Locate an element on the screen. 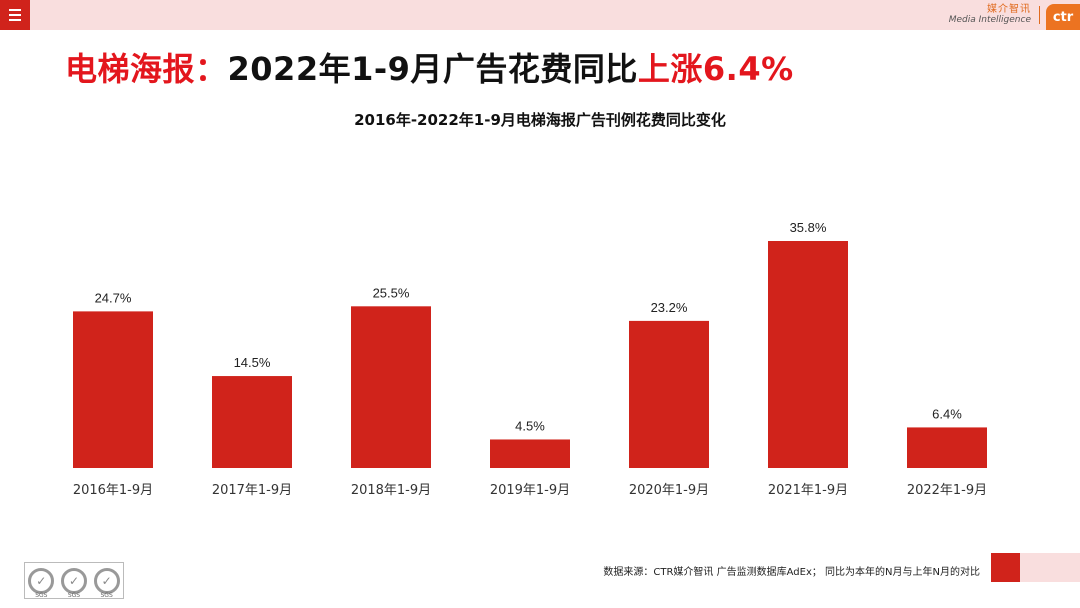 The image size is (1080, 608). data-label-4: 4.5% is located at coordinates (530, 425).